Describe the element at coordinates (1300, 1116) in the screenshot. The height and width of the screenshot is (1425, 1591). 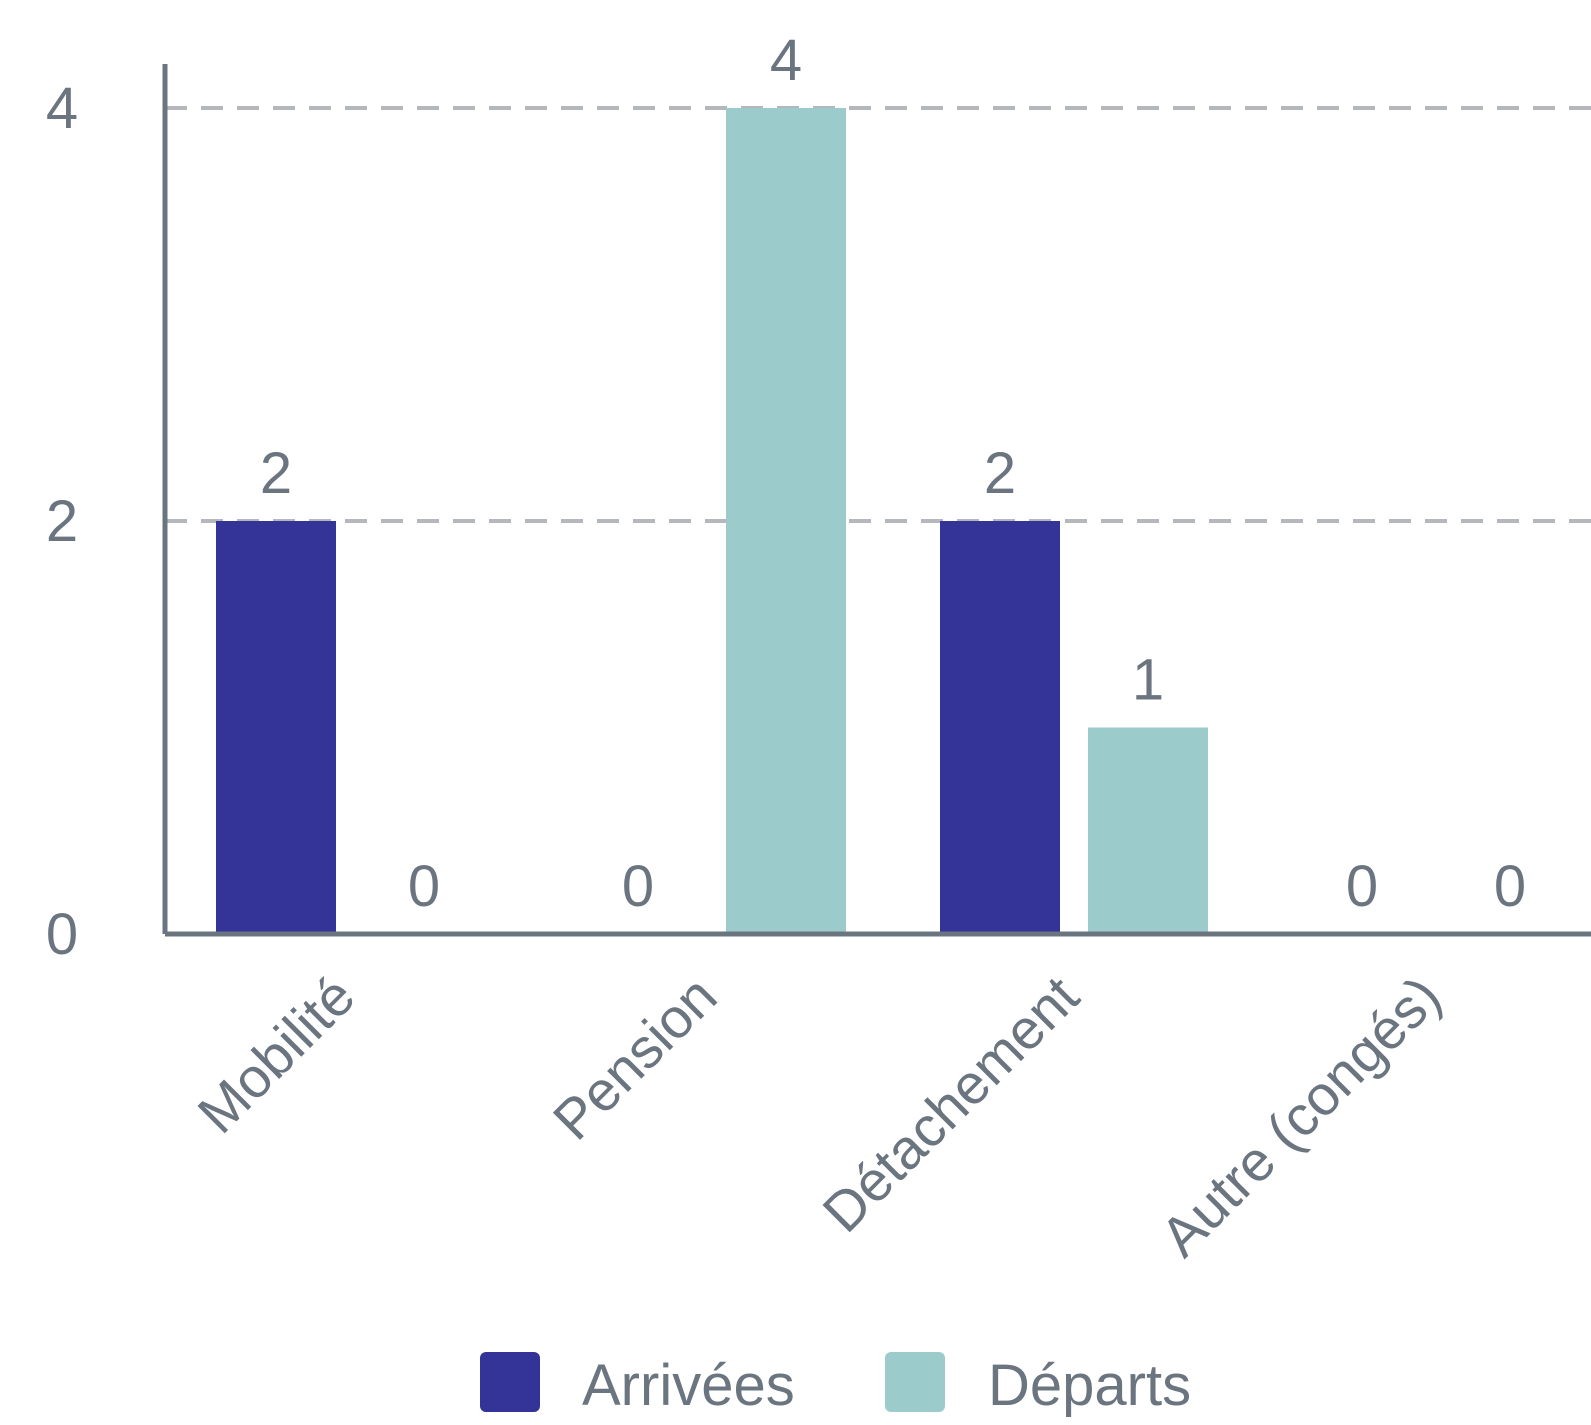
I see `category-label-autre-conges: Autre (congés)` at that location.